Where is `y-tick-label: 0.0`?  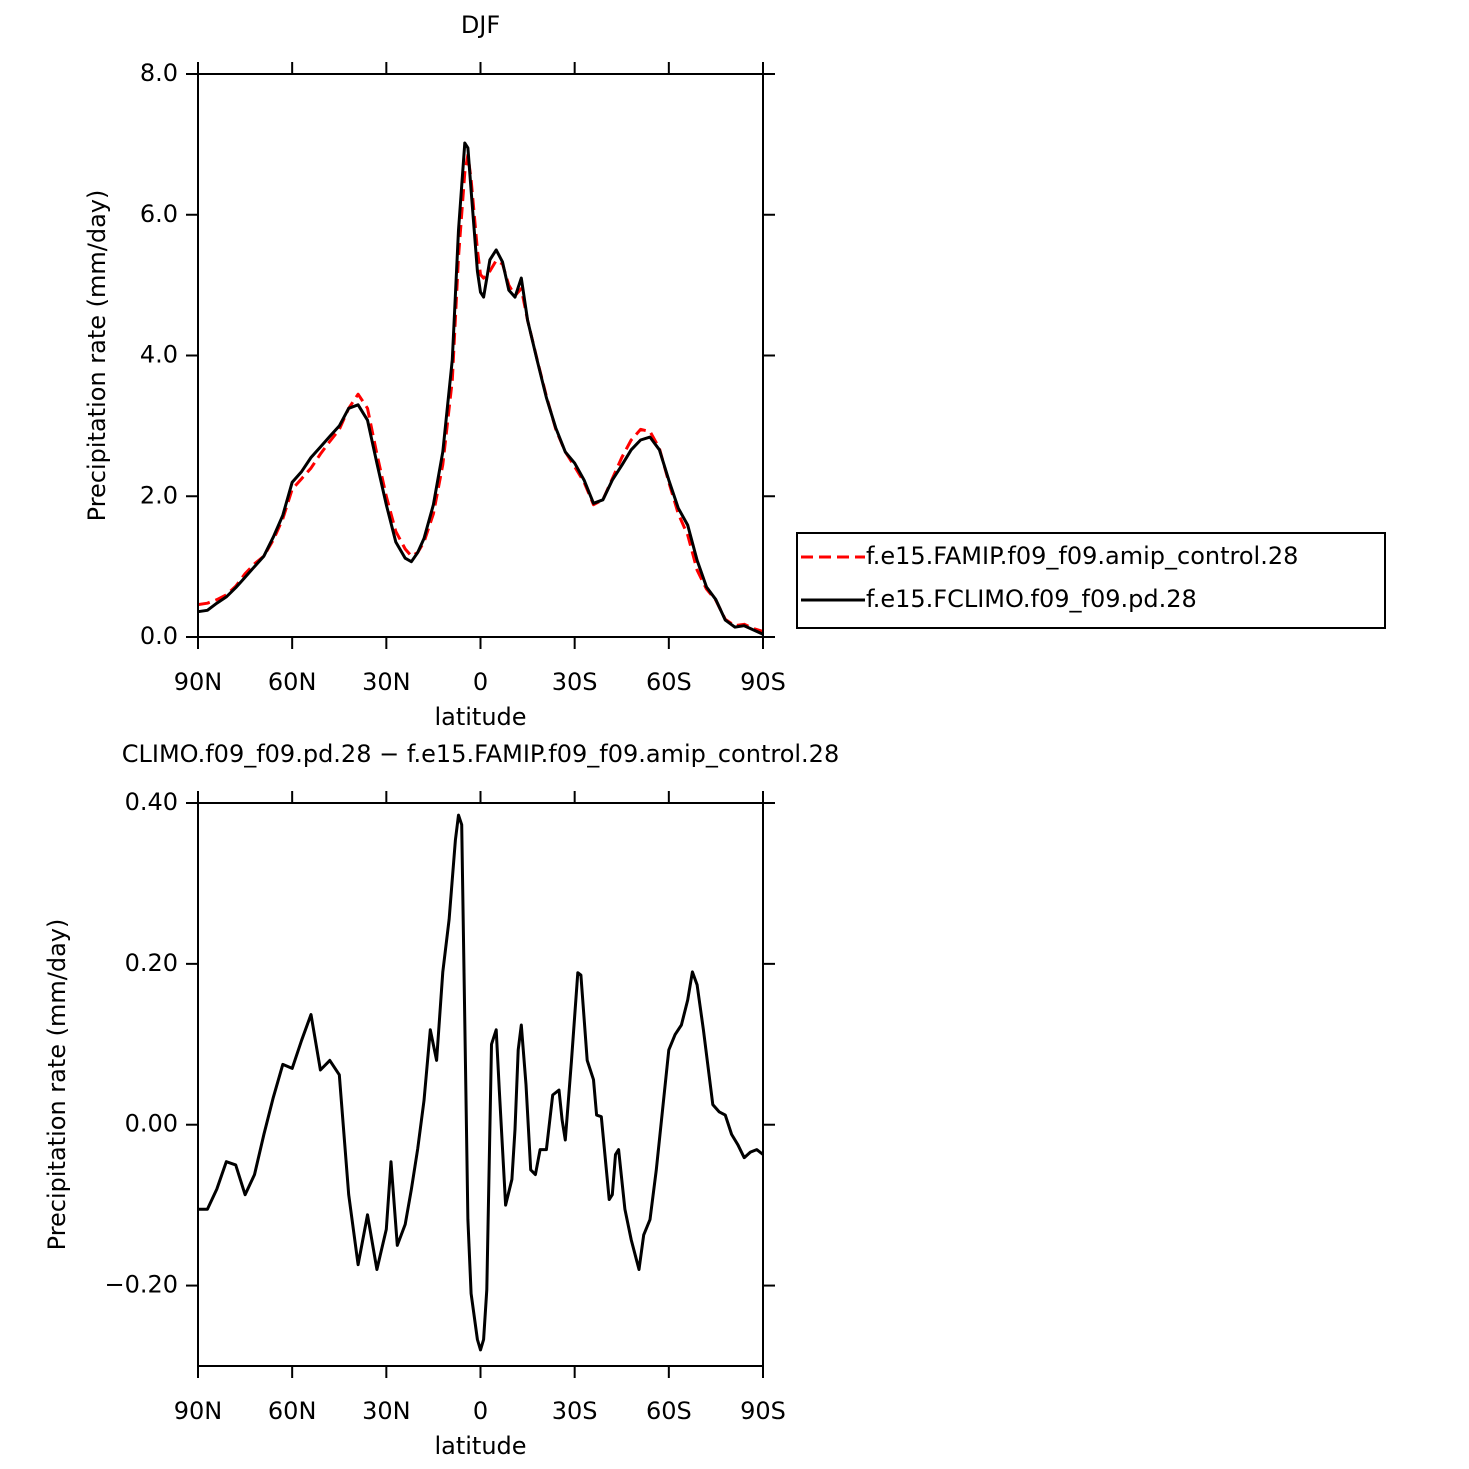
y-tick-label: 0.0 is located at coordinates (159, 636).